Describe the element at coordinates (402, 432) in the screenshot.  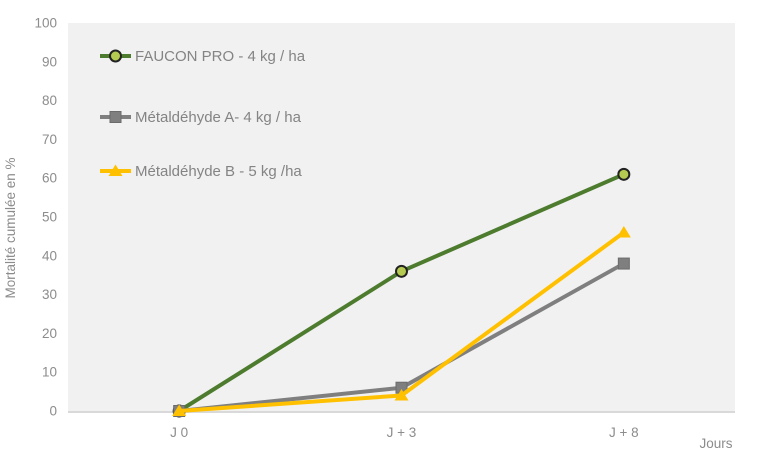
I see `x-tick-label: J + 3` at that location.